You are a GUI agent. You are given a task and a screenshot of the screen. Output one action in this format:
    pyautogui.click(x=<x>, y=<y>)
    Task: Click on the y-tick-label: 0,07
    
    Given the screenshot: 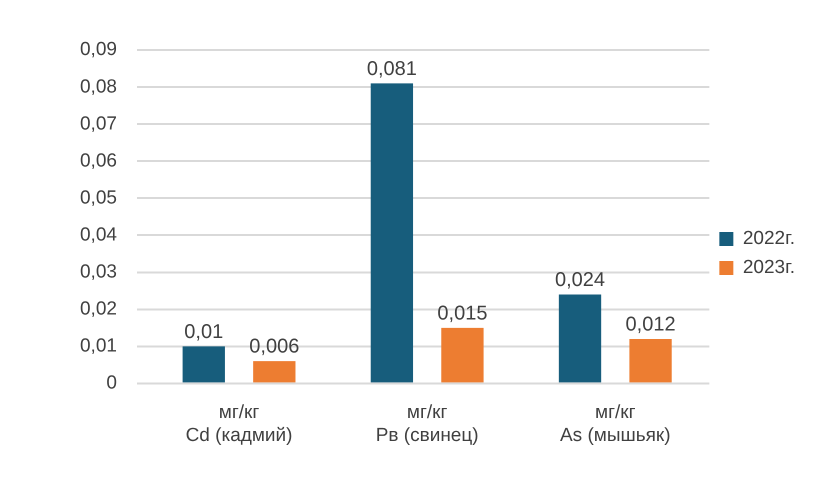 What is the action you would take?
    pyautogui.click(x=98, y=123)
    